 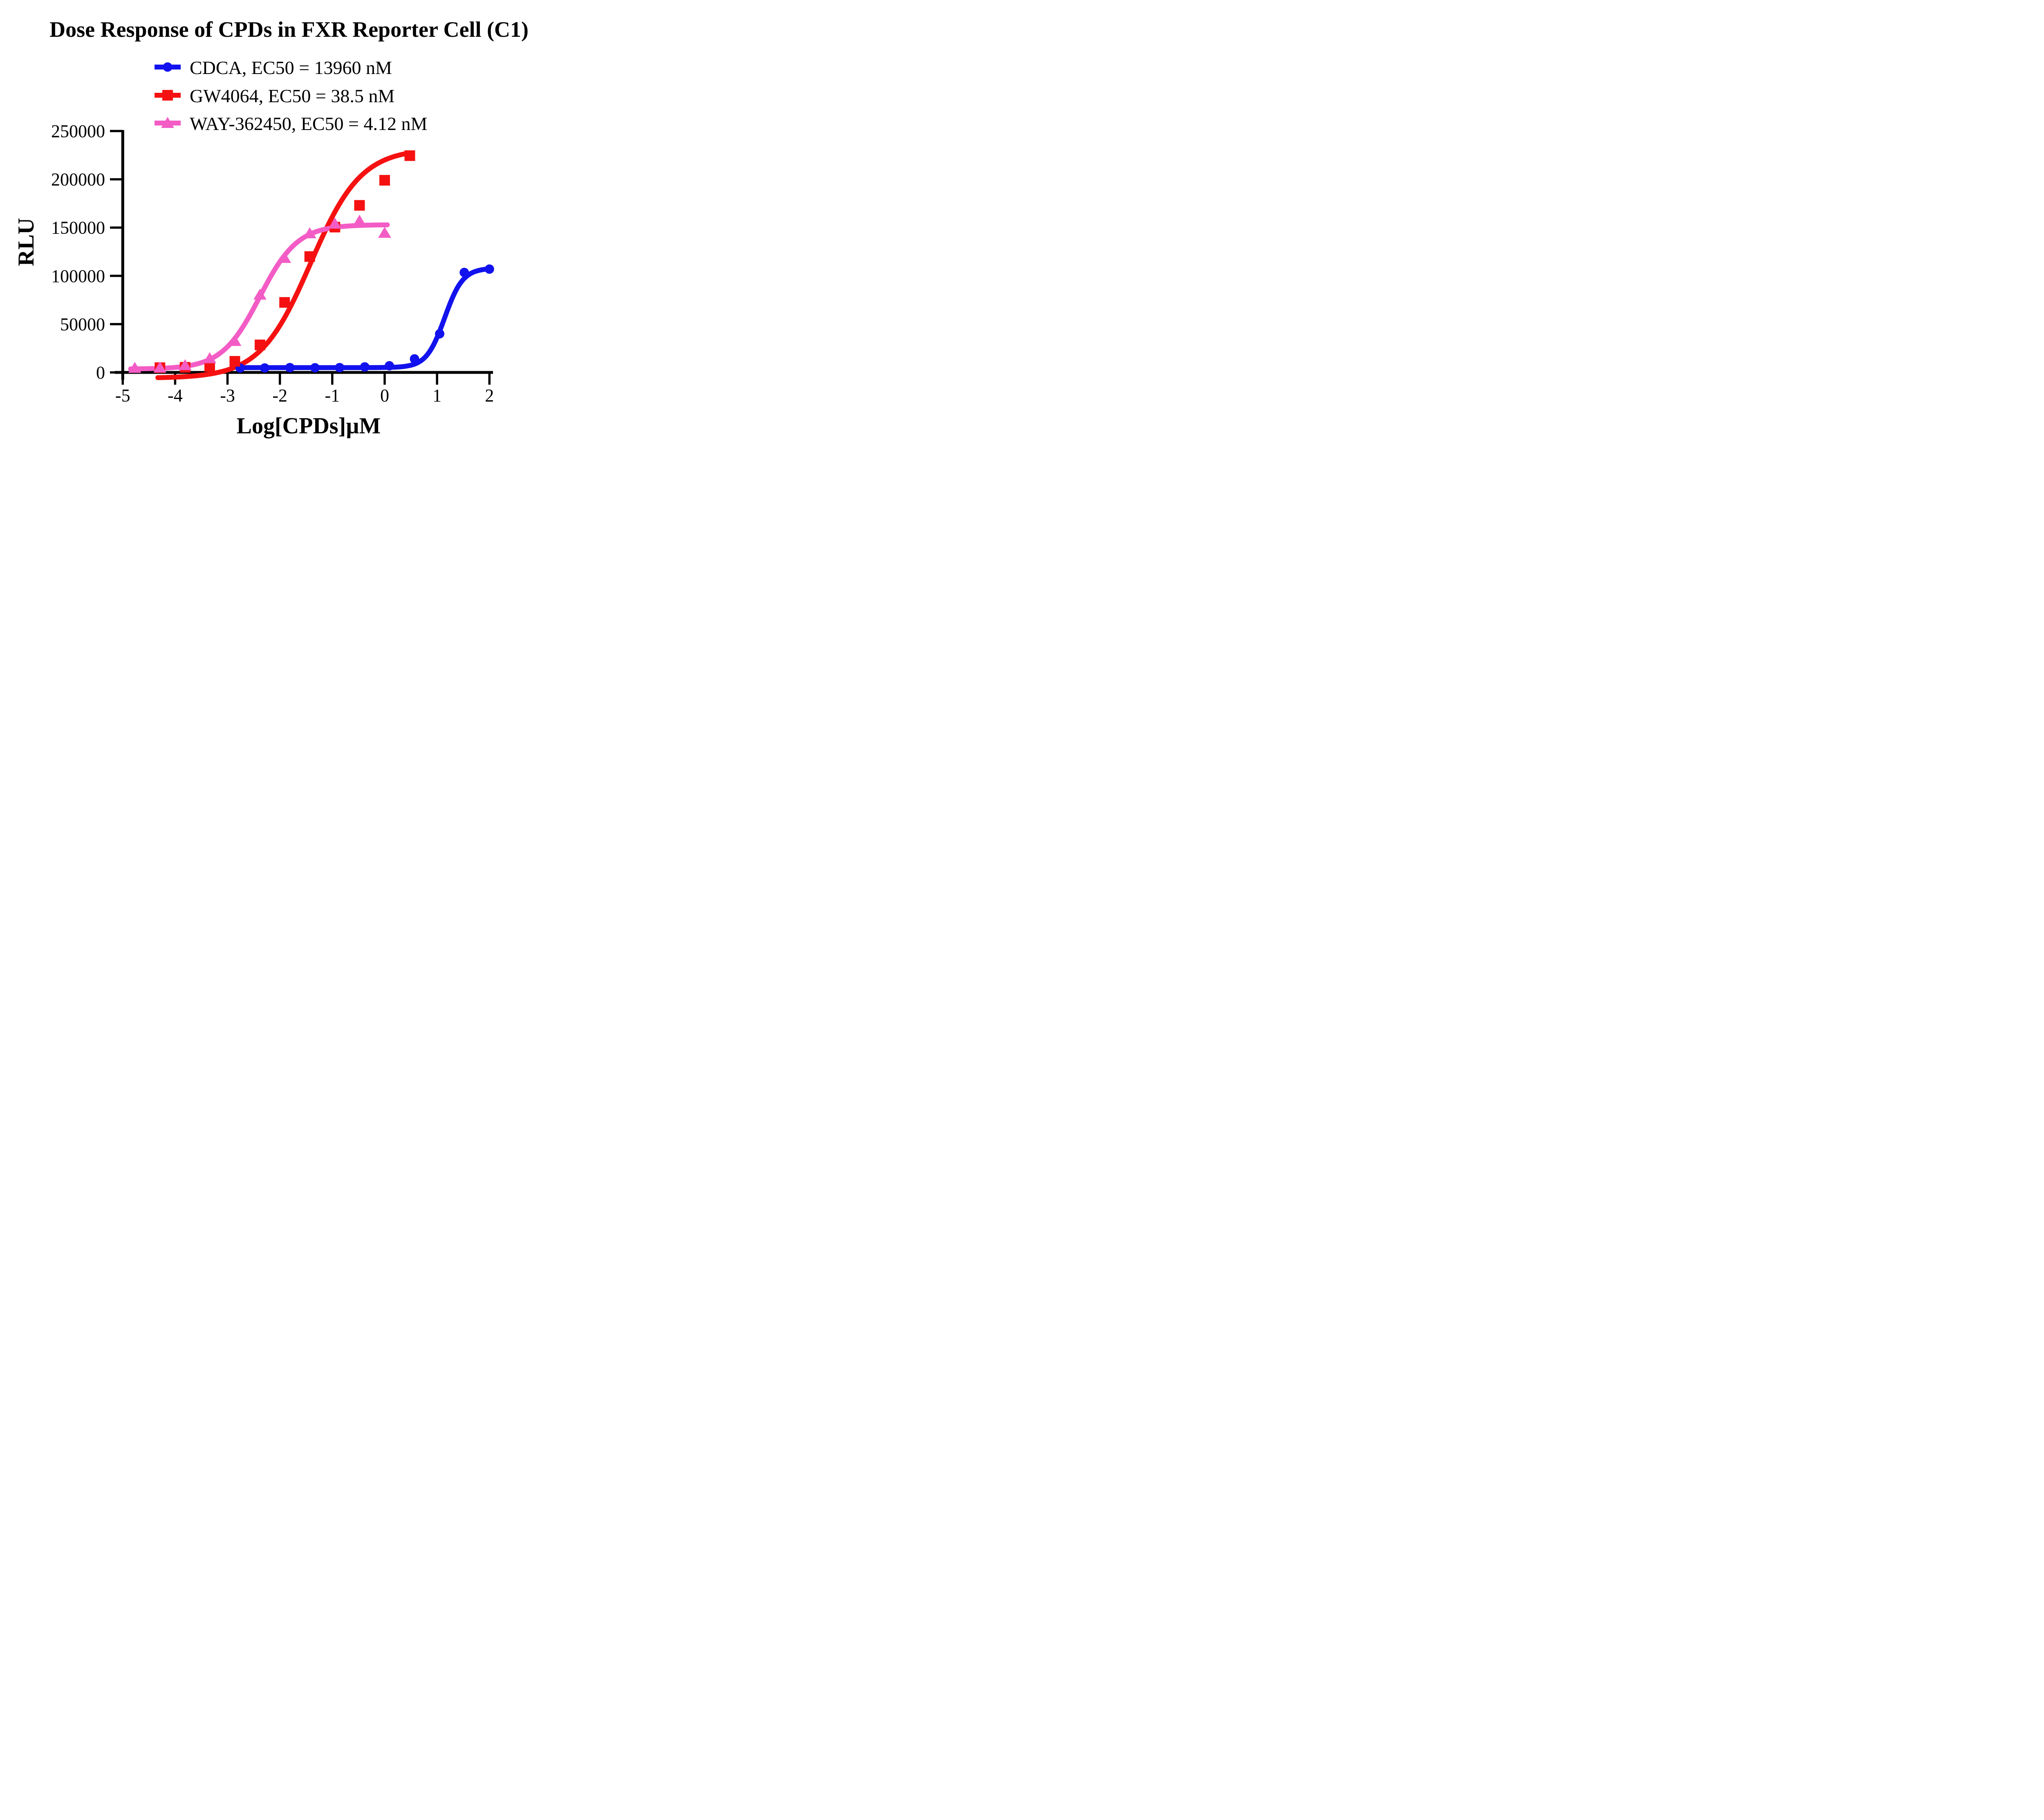 I want to click on legend-label: CDCA, EC50 = 13960 nM, so click(x=291, y=68).